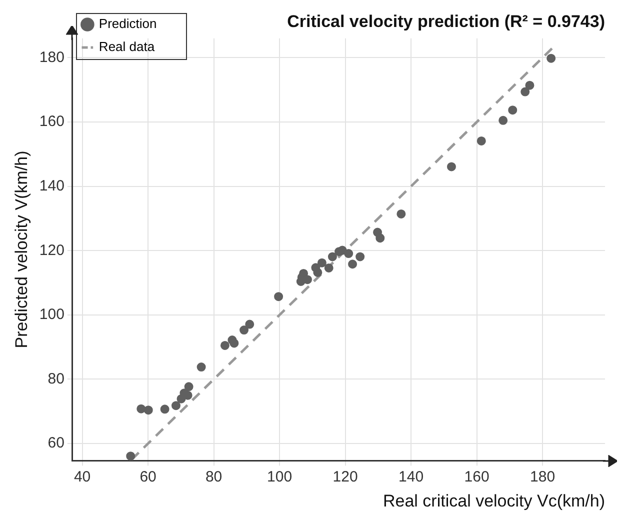 The height and width of the screenshot is (524, 627). What do you see at coordinates (494, 500) in the screenshot?
I see `x-axis-title: Real critical velocity Vc(km/h)` at bounding box center [494, 500].